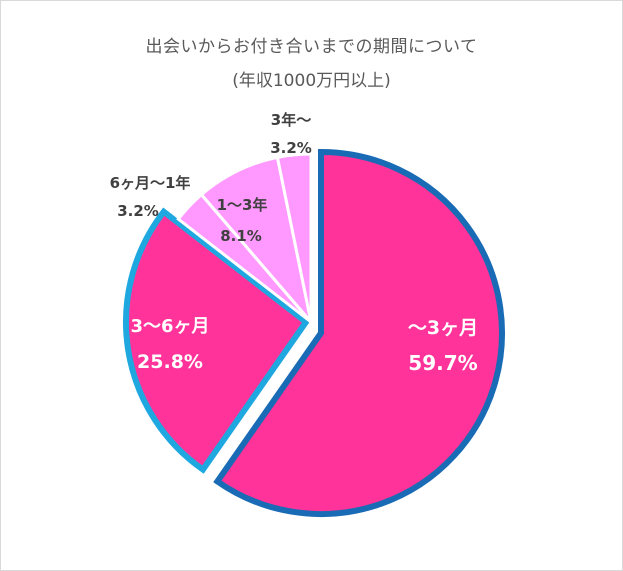  I want to click on slice-label-3-pct: 8.1%, so click(241, 236).